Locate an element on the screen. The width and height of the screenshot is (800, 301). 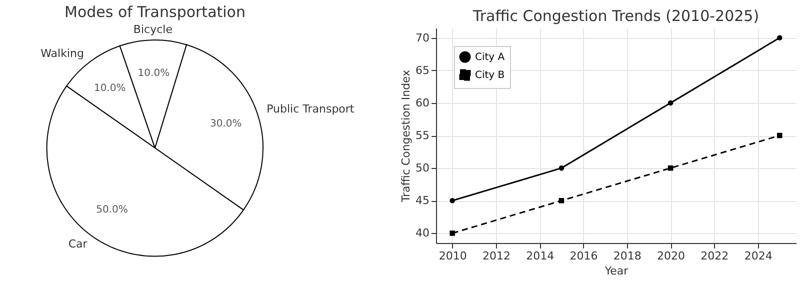
x-tick-label: 2016 is located at coordinates (584, 256).